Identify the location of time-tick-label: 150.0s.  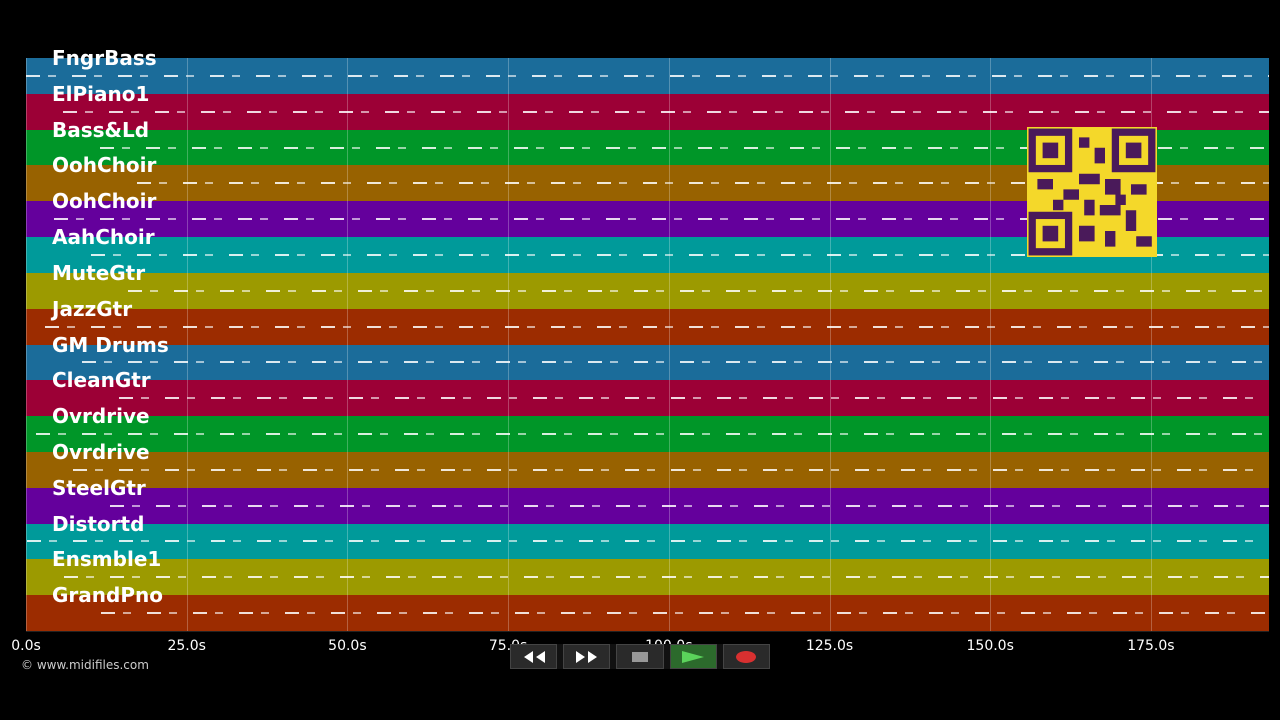
(990, 646).